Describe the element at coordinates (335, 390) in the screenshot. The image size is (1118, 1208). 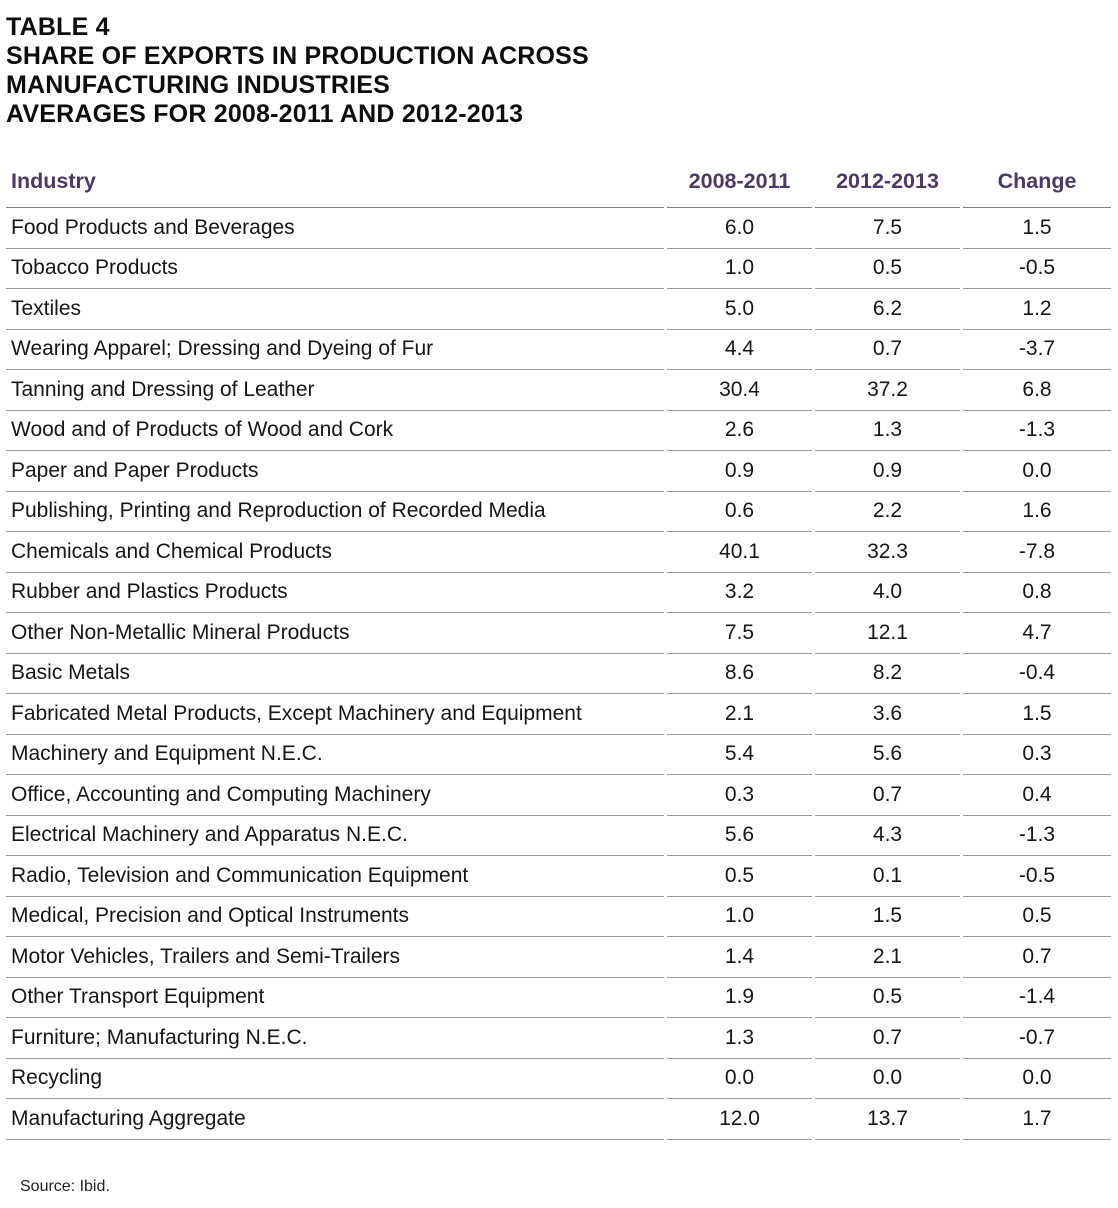
I see `row-industry-cell: Tanning and Dressing of Leather` at that location.